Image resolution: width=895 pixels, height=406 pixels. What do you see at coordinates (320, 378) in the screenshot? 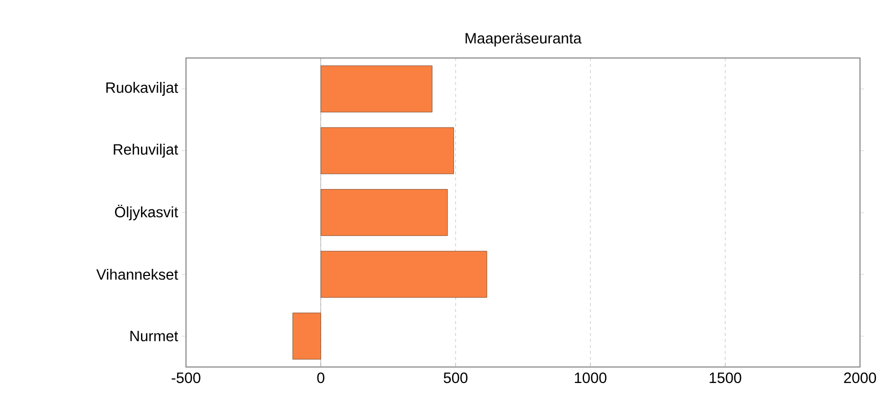
I see `x-tick-label: 0` at bounding box center [320, 378].